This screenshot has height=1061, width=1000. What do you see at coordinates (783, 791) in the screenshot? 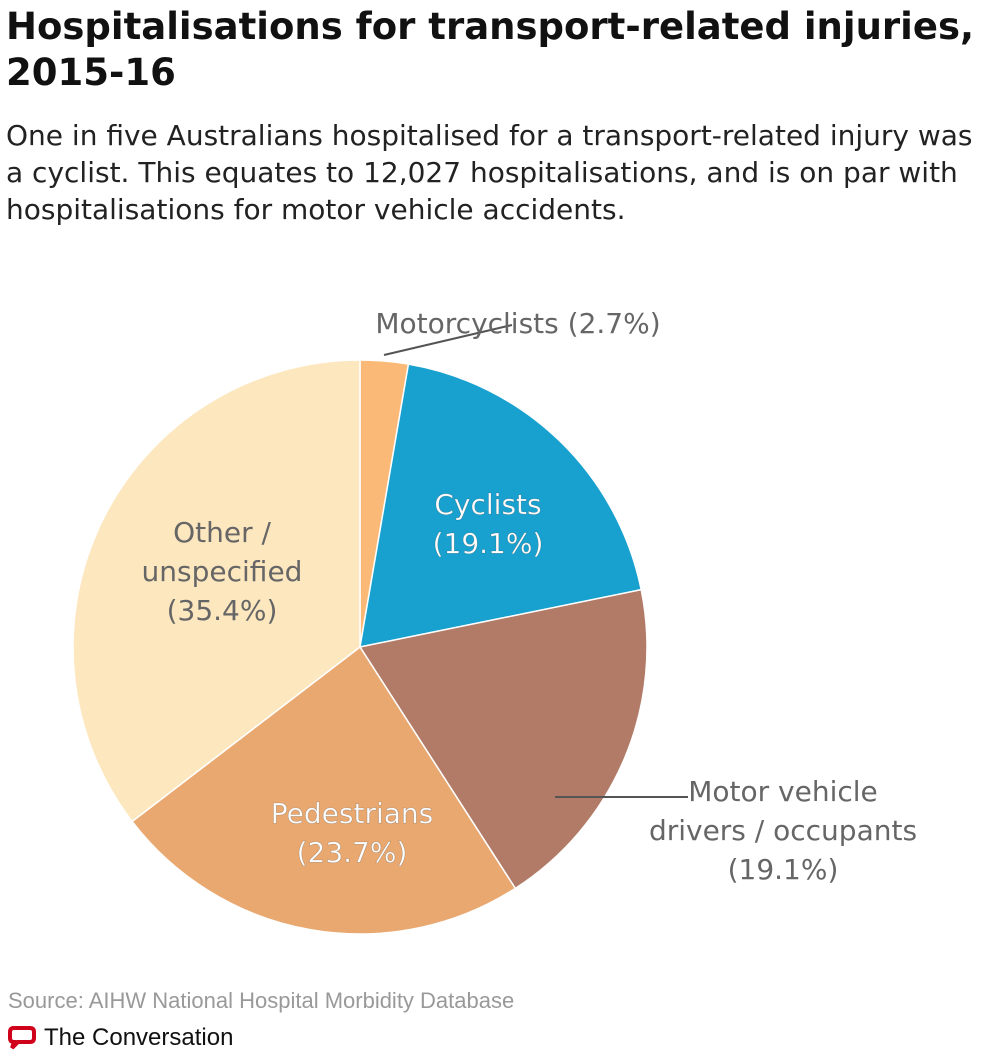
I see `slice-label: Motor vehicle` at bounding box center [783, 791].